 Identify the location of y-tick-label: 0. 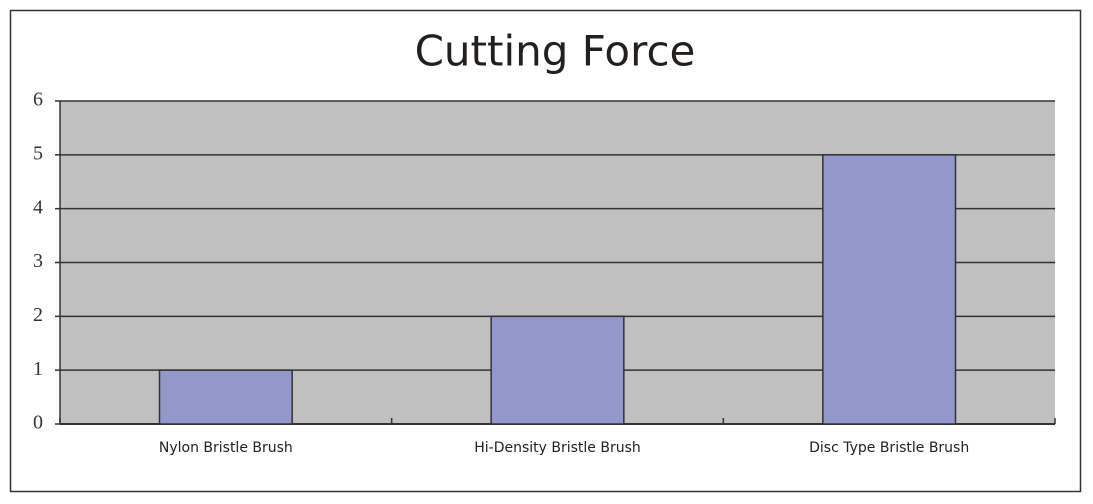
(38, 423).